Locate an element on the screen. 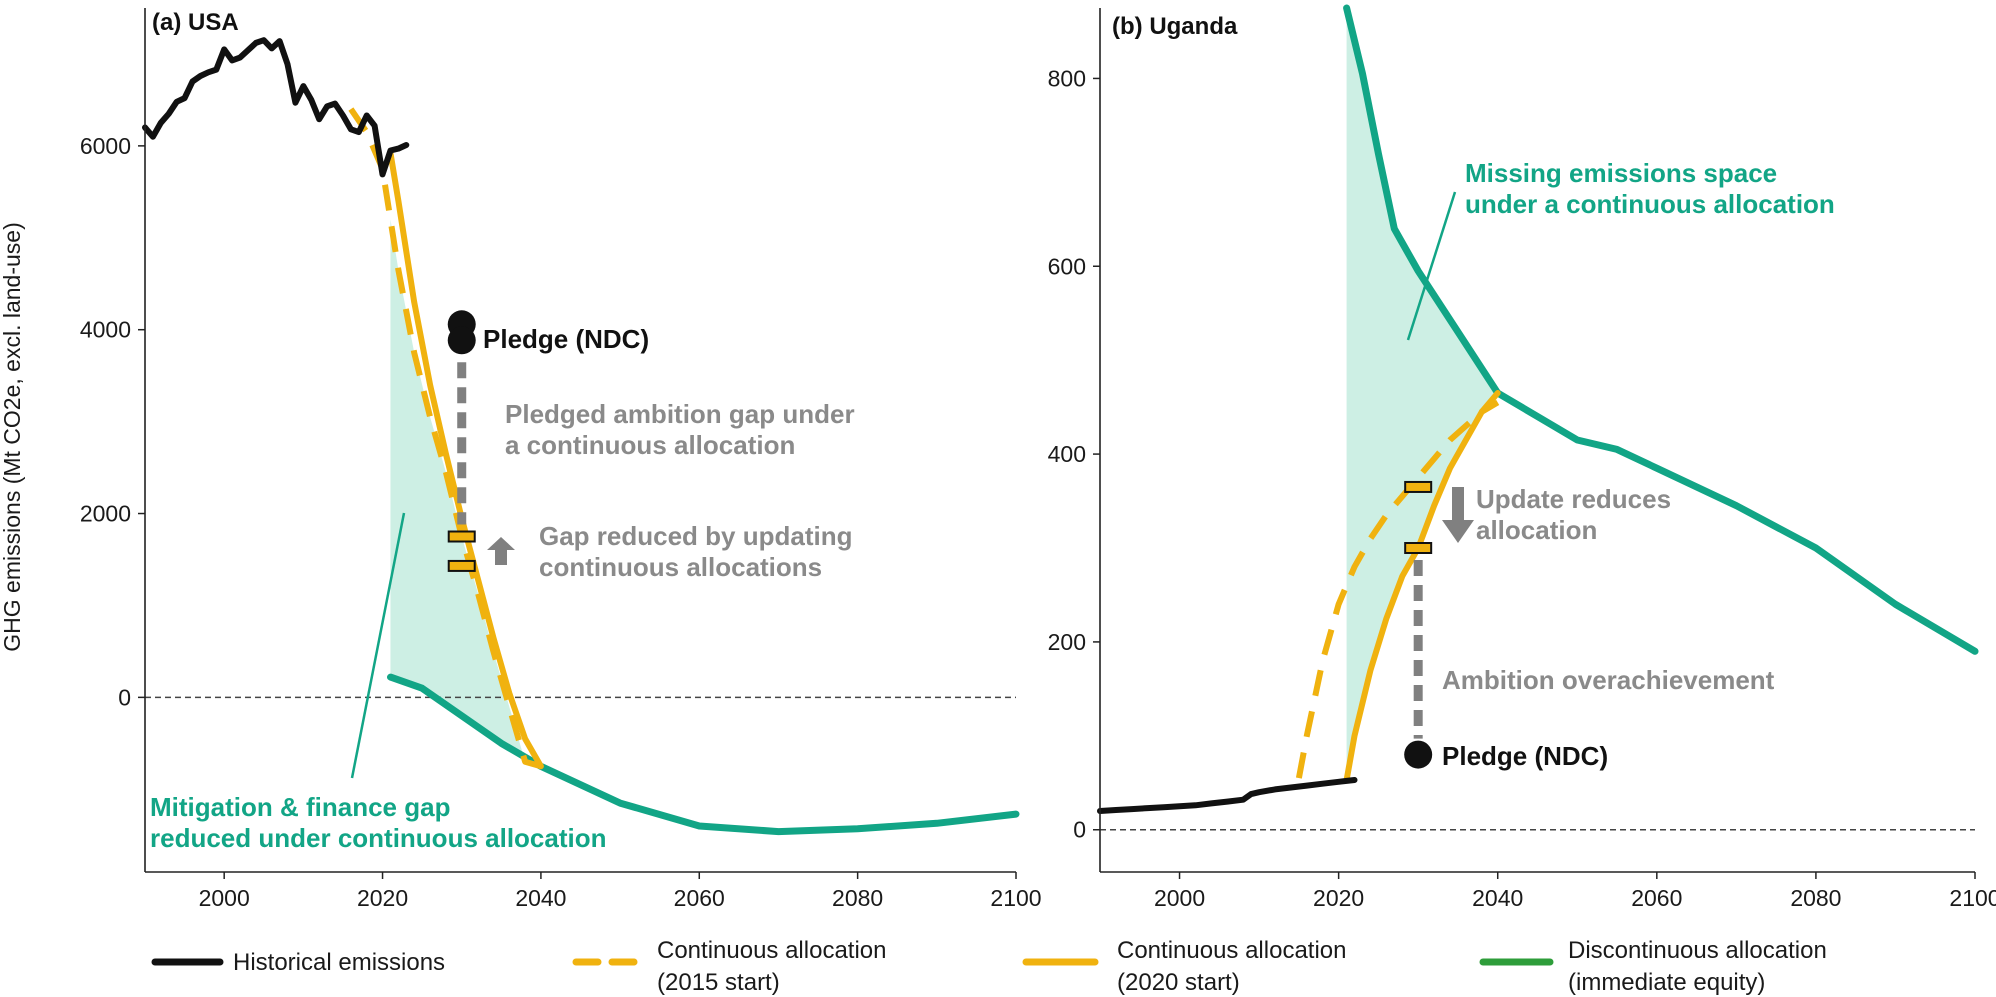  usa-gap-annotation-line2: a continuous allocation is located at coordinates (650, 445).